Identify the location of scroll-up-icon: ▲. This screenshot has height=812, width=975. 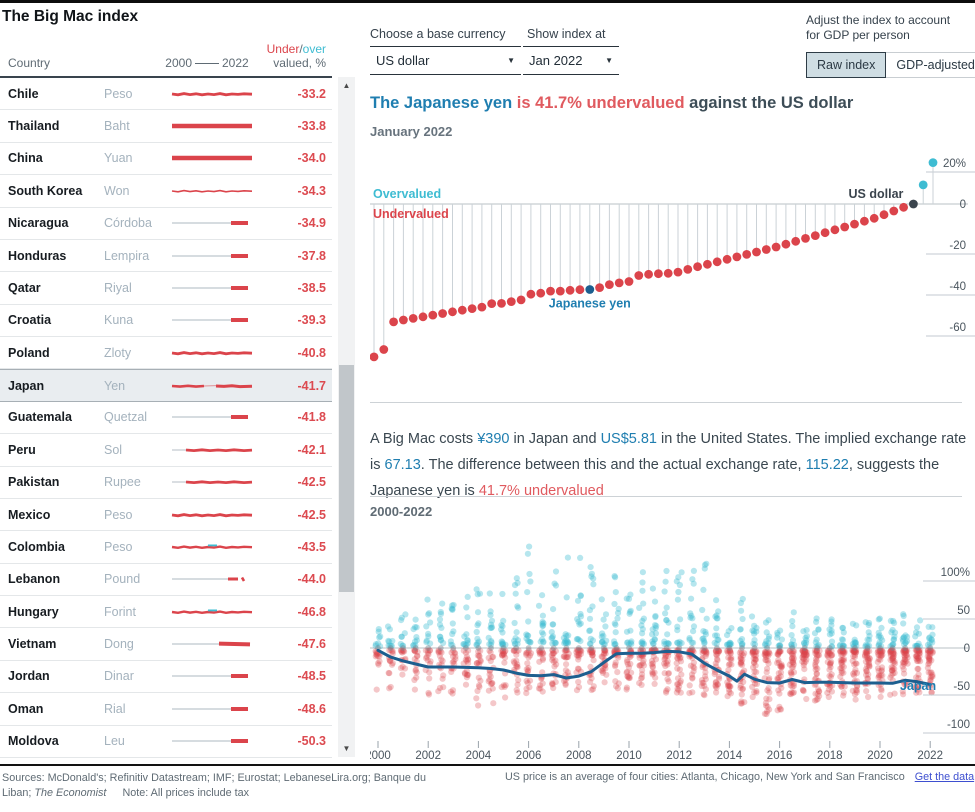
(346, 85).